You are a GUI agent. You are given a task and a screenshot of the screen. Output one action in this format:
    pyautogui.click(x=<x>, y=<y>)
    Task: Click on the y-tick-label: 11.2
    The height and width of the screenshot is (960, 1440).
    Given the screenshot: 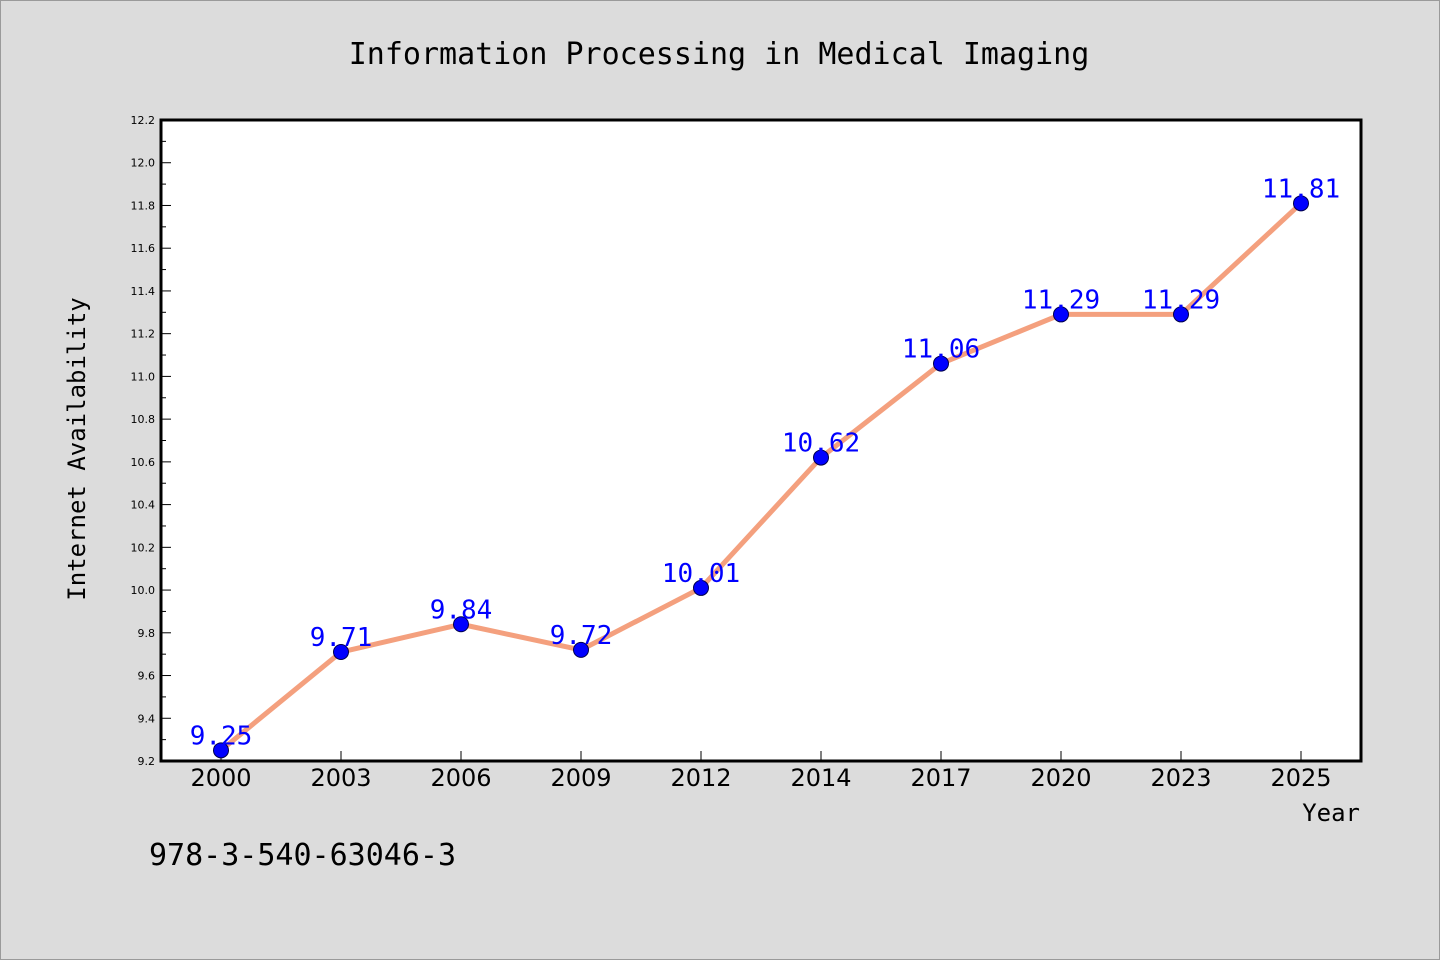 What is the action you would take?
    pyautogui.click(x=143, y=334)
    